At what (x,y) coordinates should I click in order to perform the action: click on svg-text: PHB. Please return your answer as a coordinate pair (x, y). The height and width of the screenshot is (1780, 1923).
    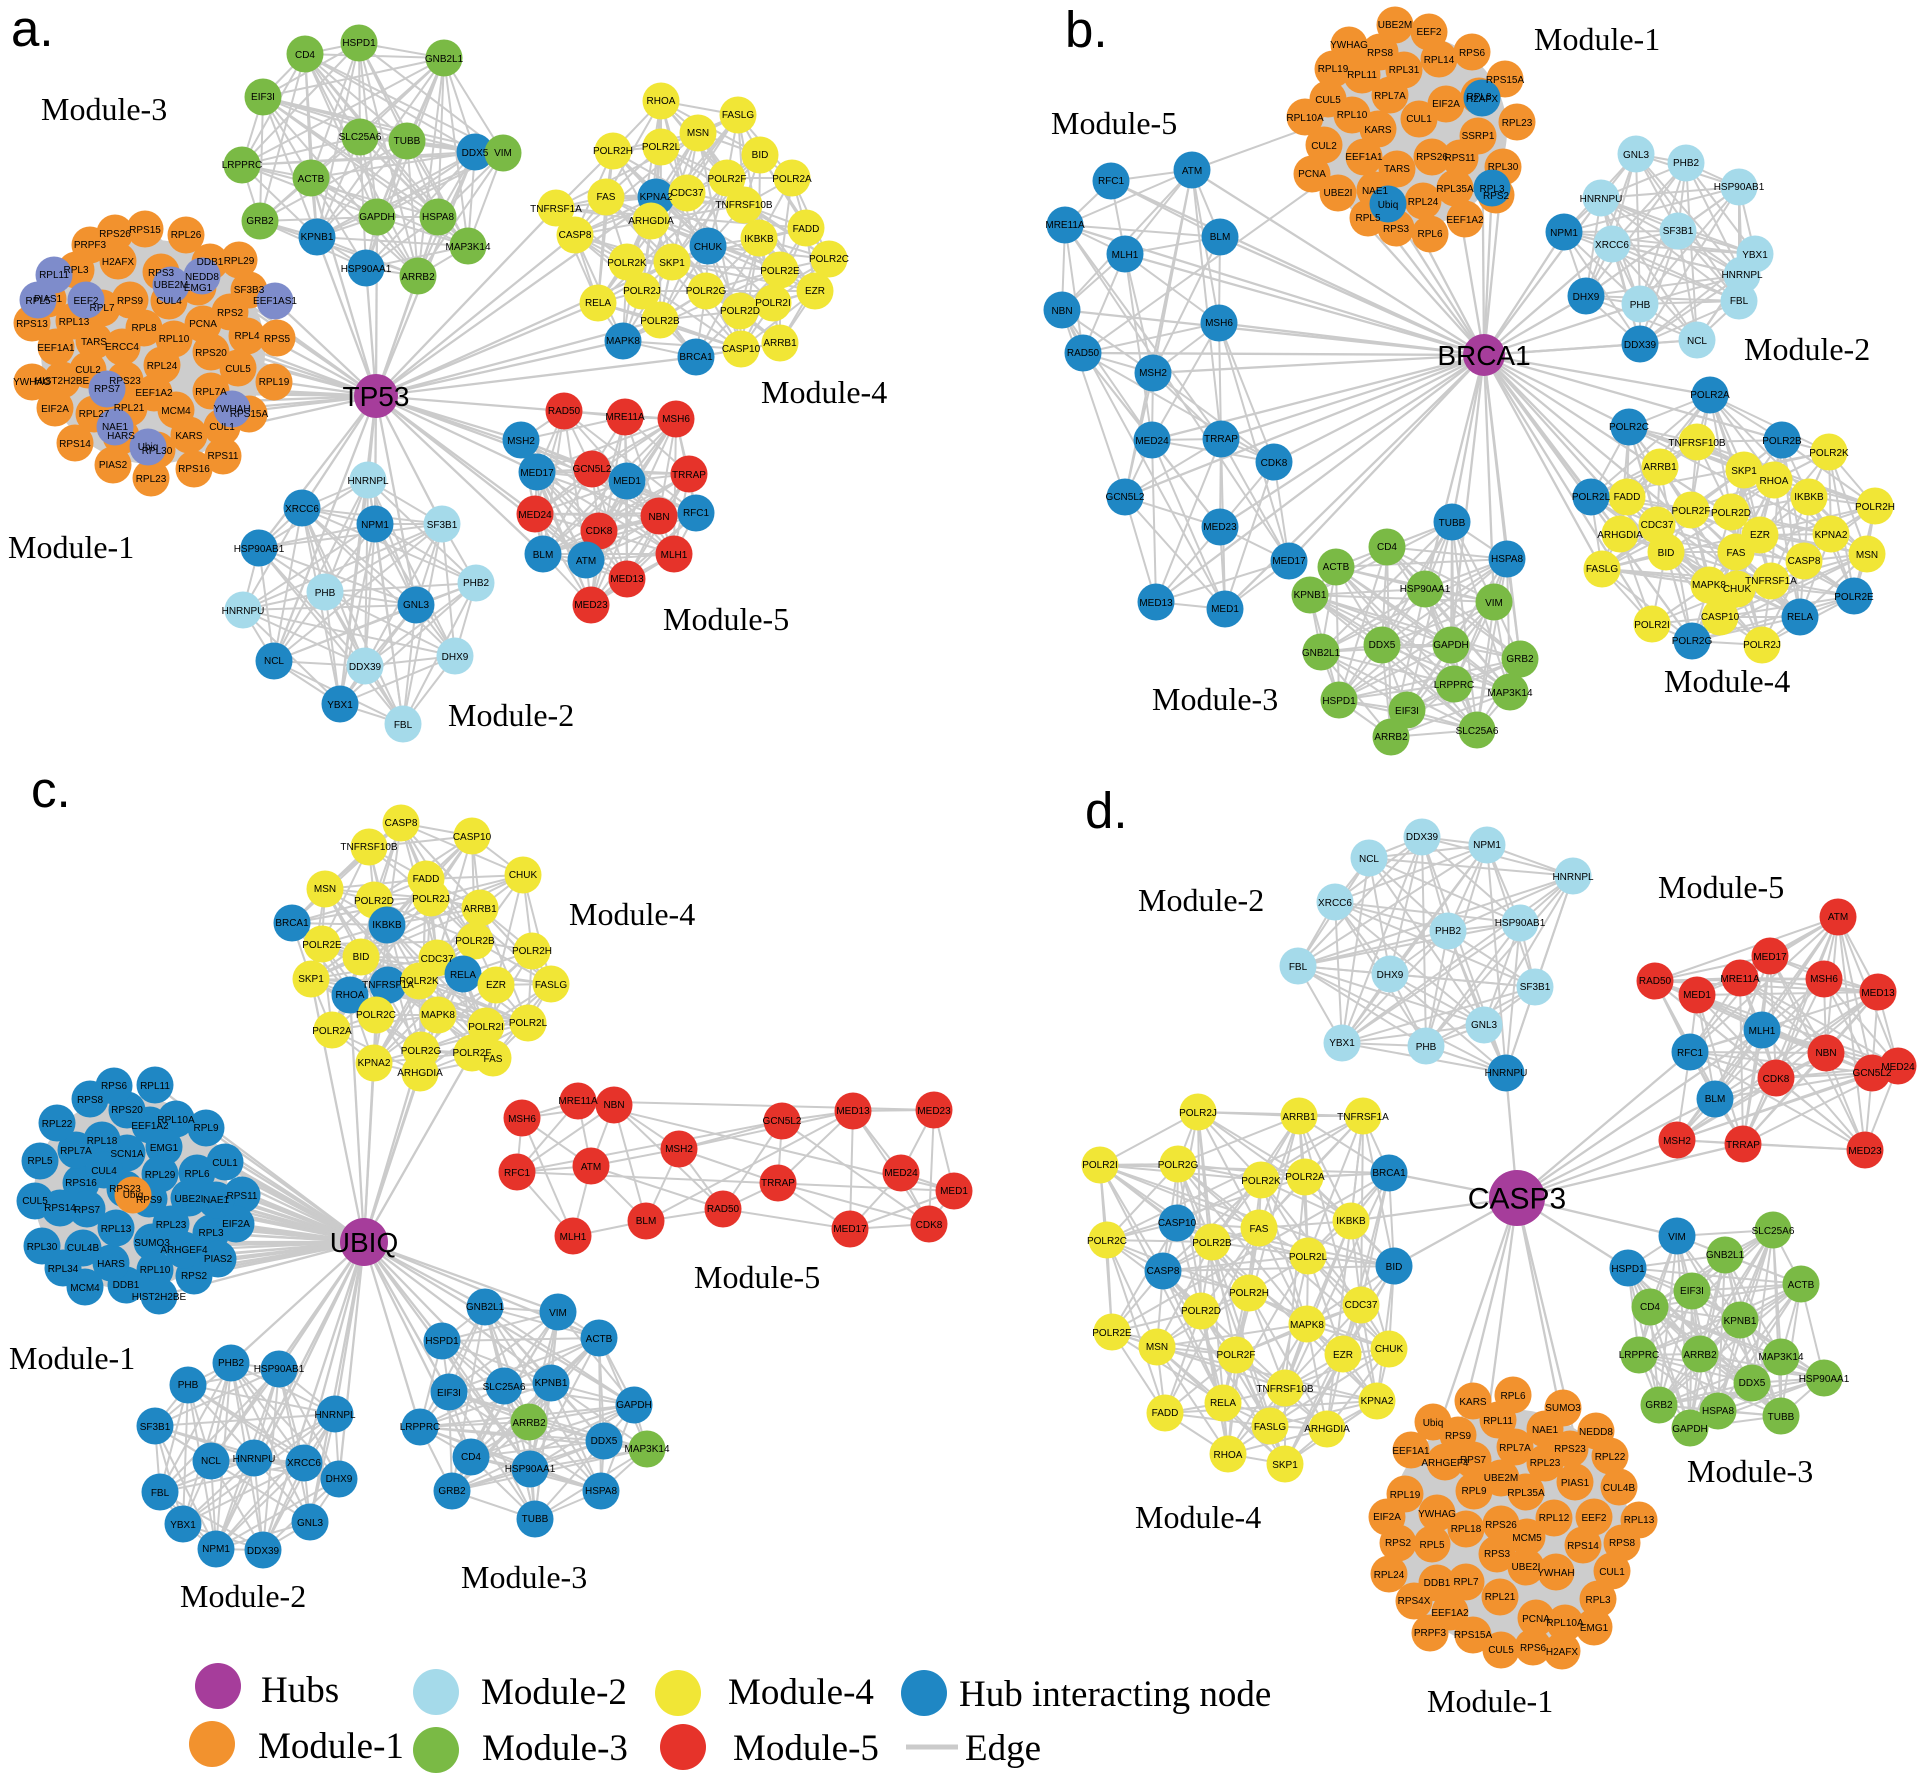
    Looking at the image, I should click on (1426, 1047).